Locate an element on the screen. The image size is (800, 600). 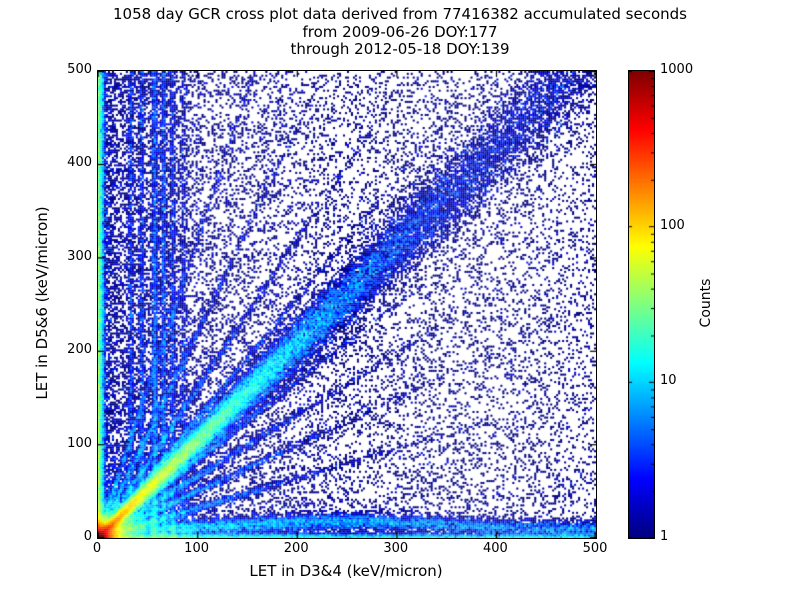
y-tick-label: 400 is located at coordinates (79, 163).